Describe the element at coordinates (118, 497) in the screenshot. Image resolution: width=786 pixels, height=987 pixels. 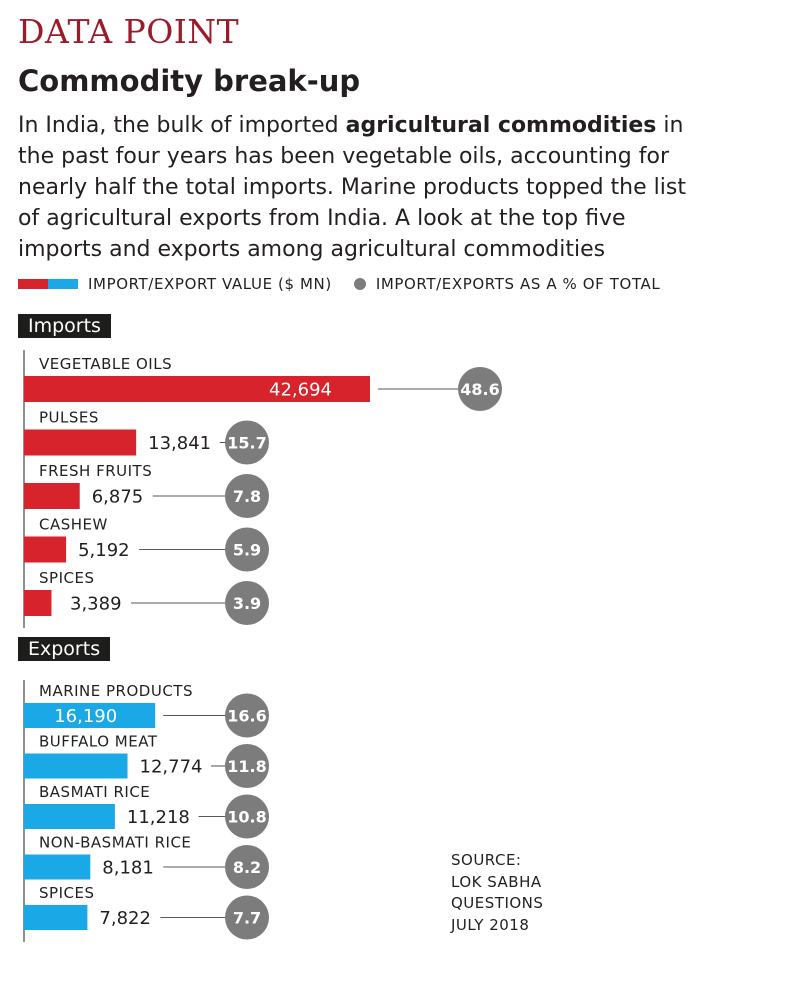
I see `import-value-label: 6,875` at that location.